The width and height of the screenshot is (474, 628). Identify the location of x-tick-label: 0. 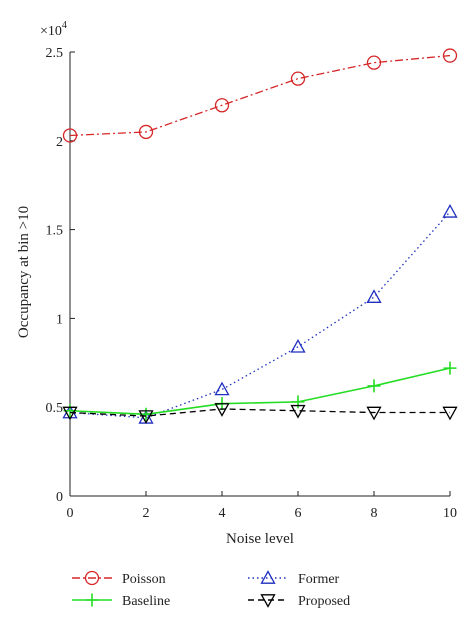
(70, 513).